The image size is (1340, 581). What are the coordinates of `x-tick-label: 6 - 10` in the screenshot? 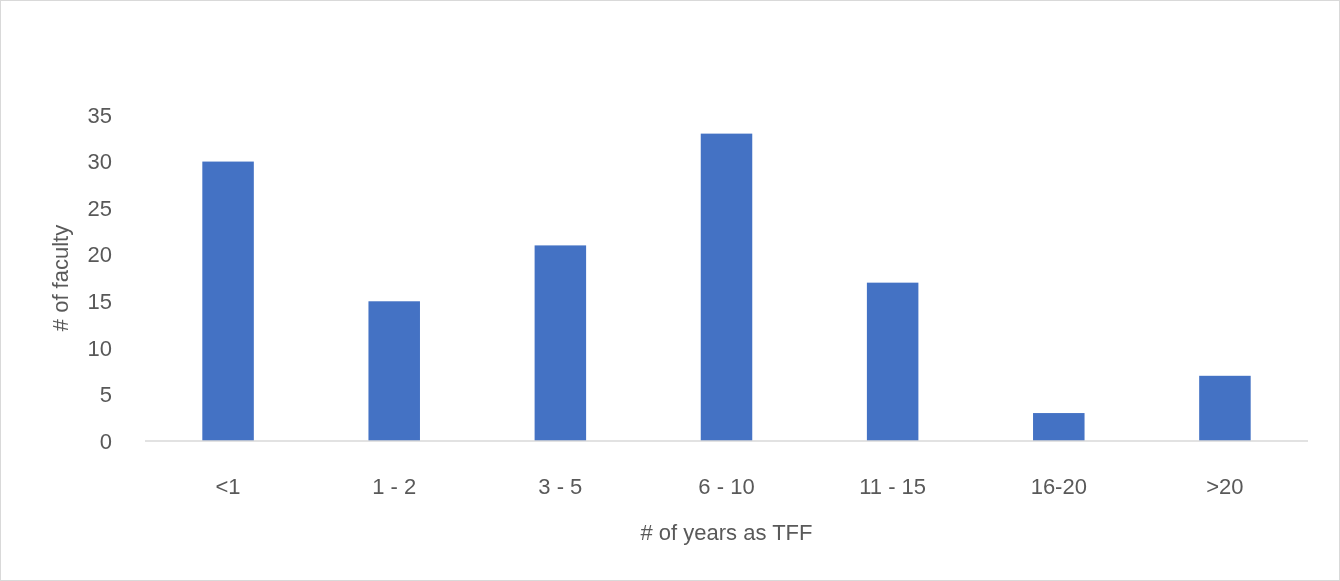 It's located at (726, 486).